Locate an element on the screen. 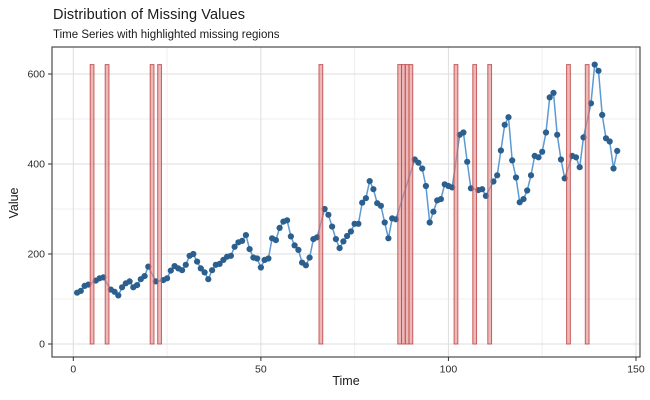 This screenshot has width=650, height=400. x-tick-label: 0 is located at coordinates (73, 370).